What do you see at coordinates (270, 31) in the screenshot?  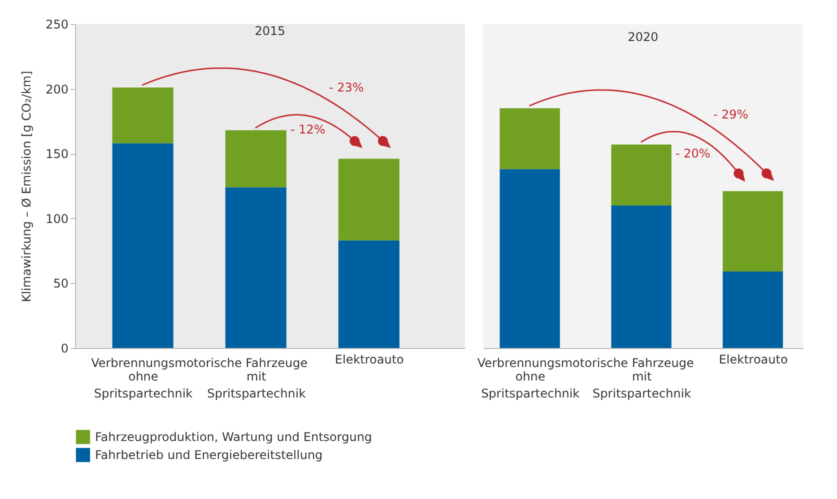 I see `chart-title: 2015` at bounding box center [270, 31].